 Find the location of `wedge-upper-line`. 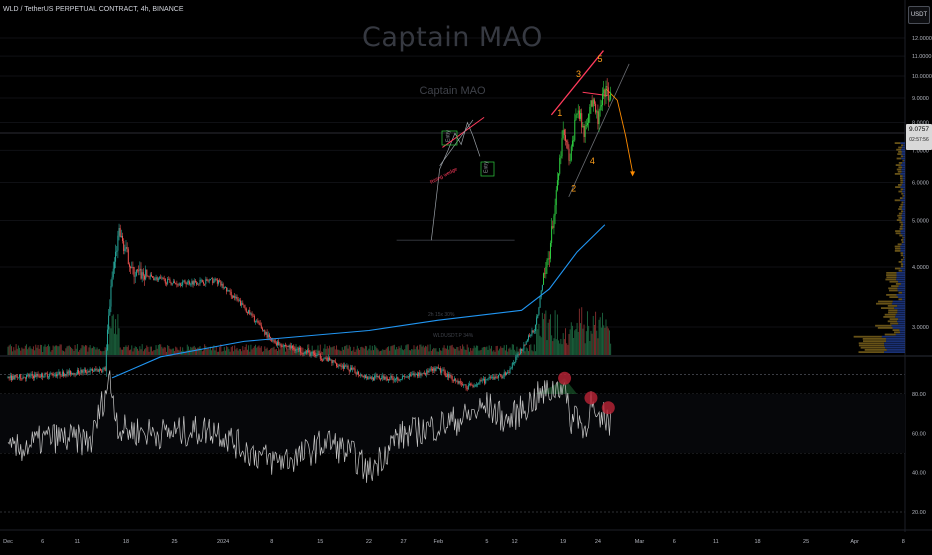

wedge-upper-line is located at coordinates (463, 132).